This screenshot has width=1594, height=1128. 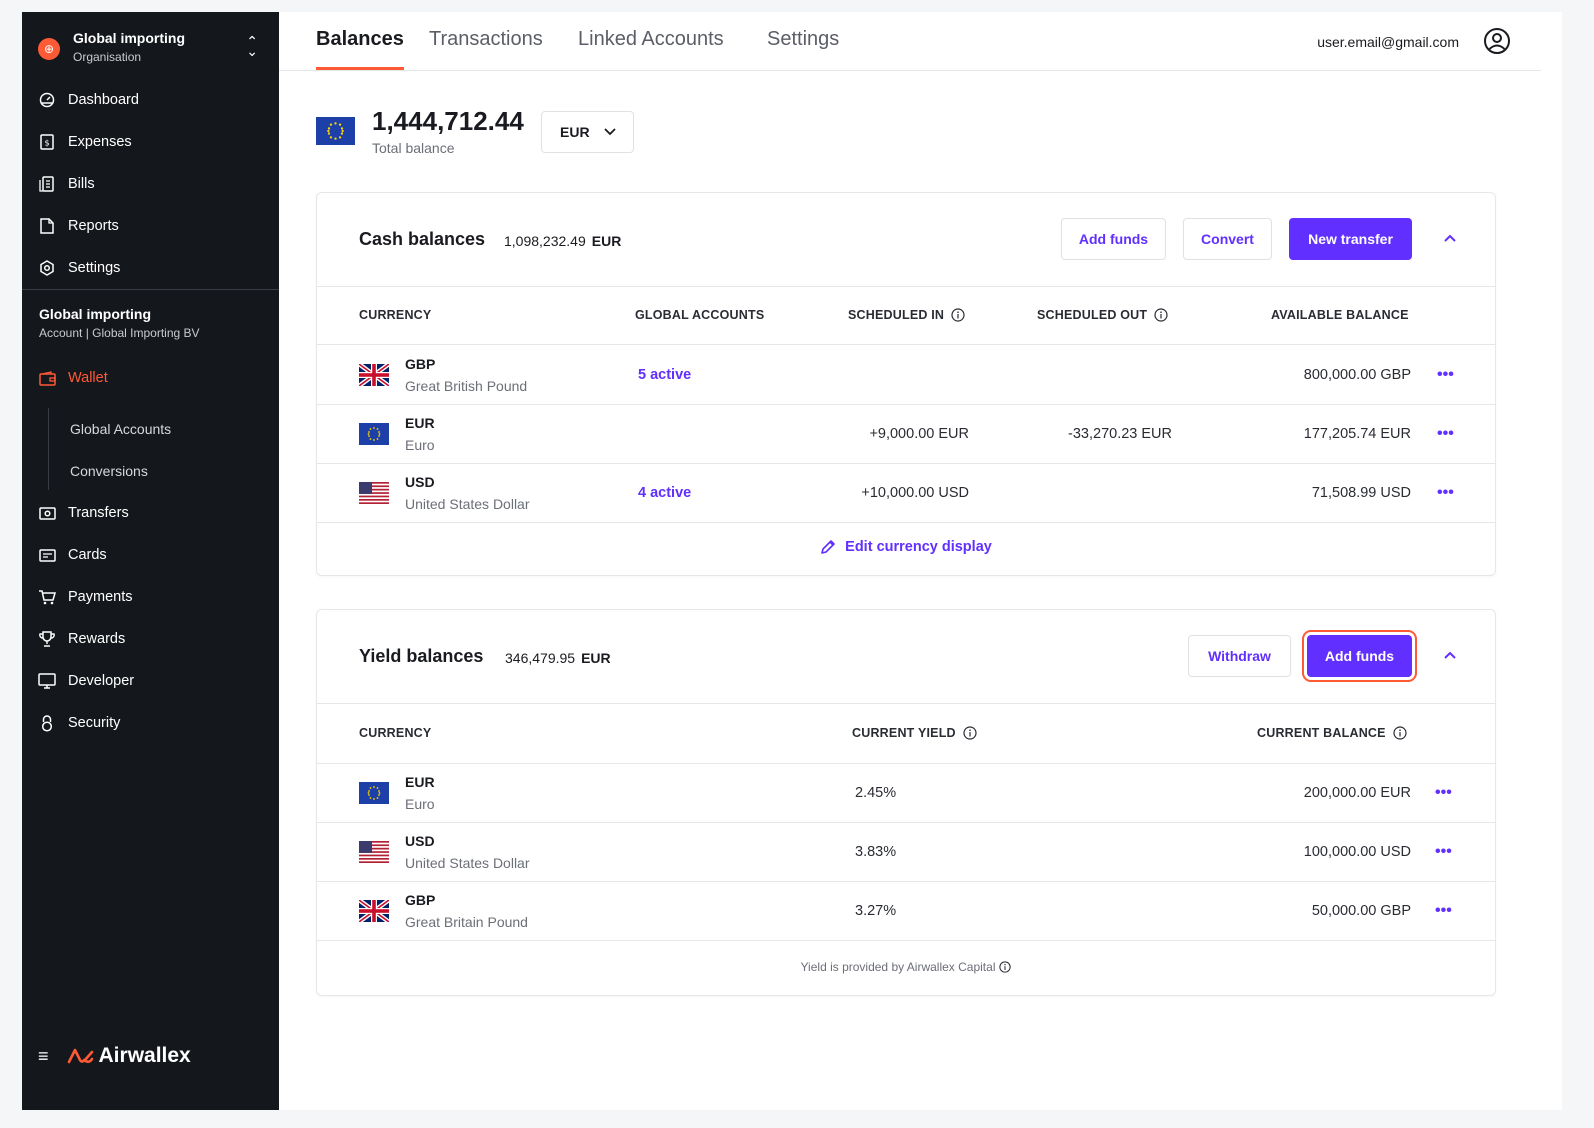 I want to click on sidebar-item-cards: Cards, so click(x=150, y=555).